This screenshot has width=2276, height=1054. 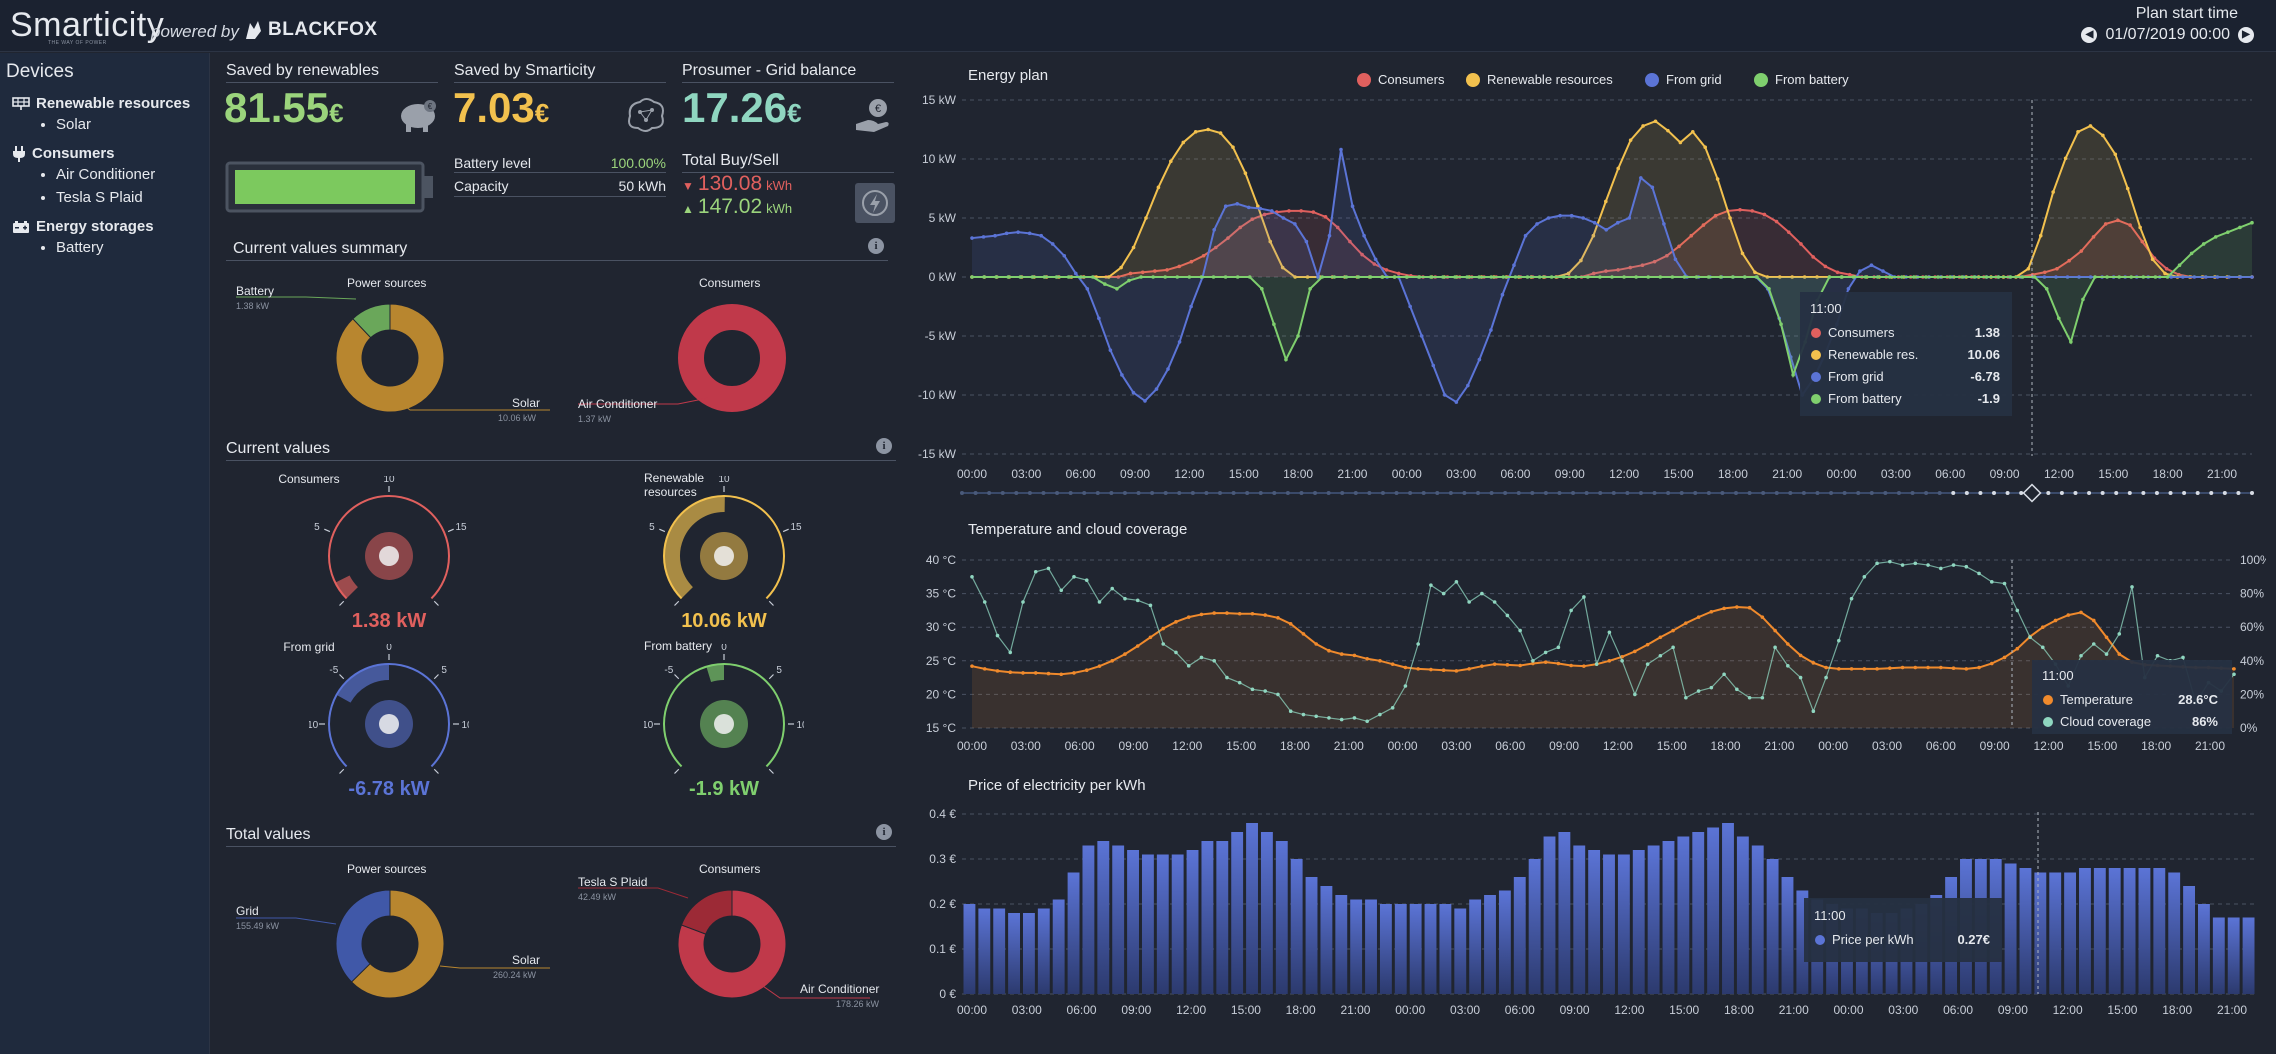 I want to click on app-logo: Smarticity, so click(x=87, y=25).